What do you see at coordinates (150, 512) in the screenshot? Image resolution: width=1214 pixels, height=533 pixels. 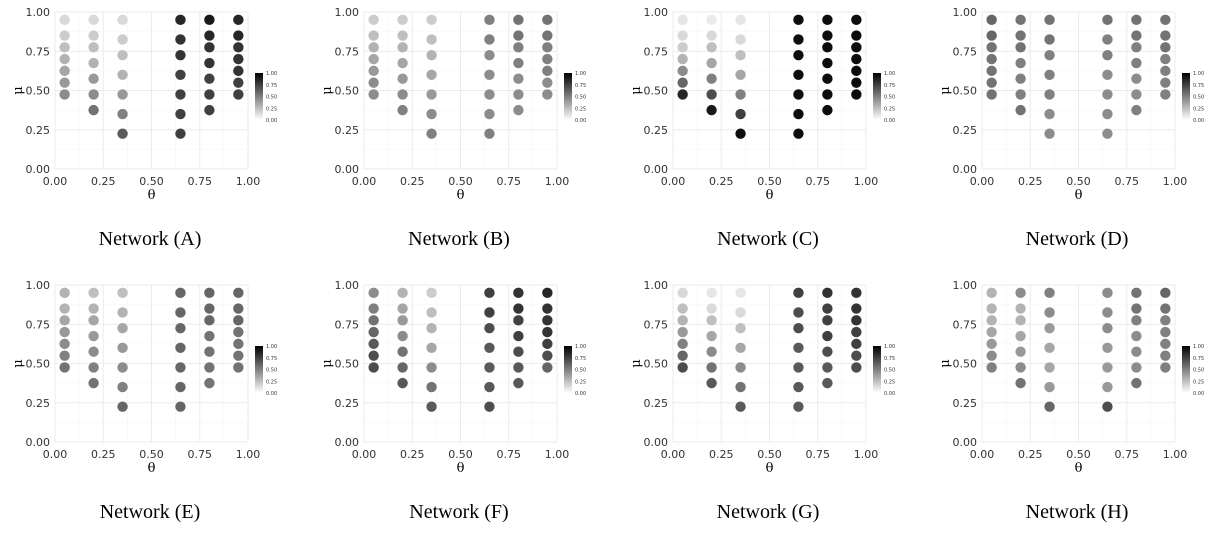 I see `panel-caption: Network (E)` at bounding box center [150, 512].